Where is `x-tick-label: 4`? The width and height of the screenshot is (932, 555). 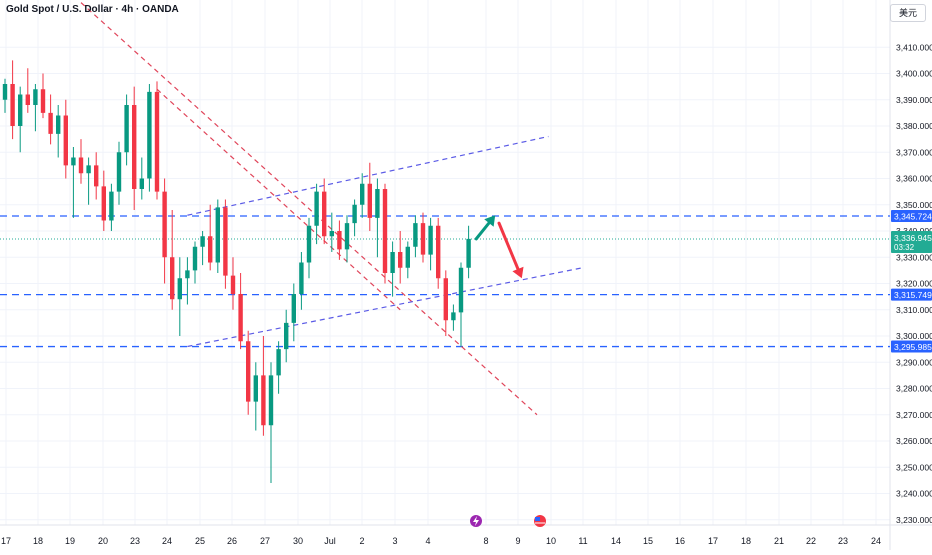
x-tick-label: 4 is located at coordinates (427, 541).